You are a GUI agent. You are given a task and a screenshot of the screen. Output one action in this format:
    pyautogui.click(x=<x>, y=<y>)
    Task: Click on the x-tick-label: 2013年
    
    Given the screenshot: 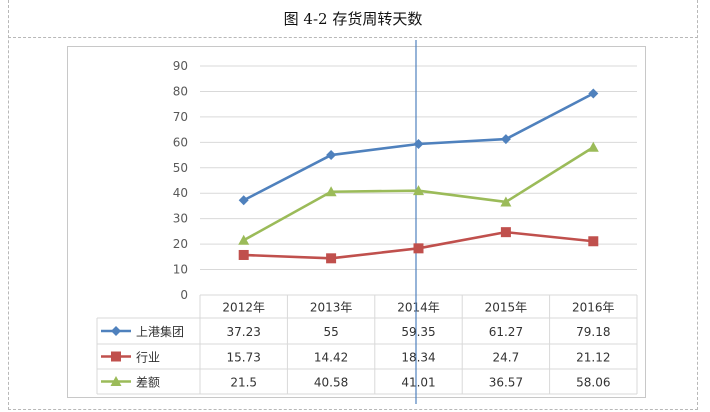 What is the action you would take?
    pyautogui.click(x=331, y=308)
    